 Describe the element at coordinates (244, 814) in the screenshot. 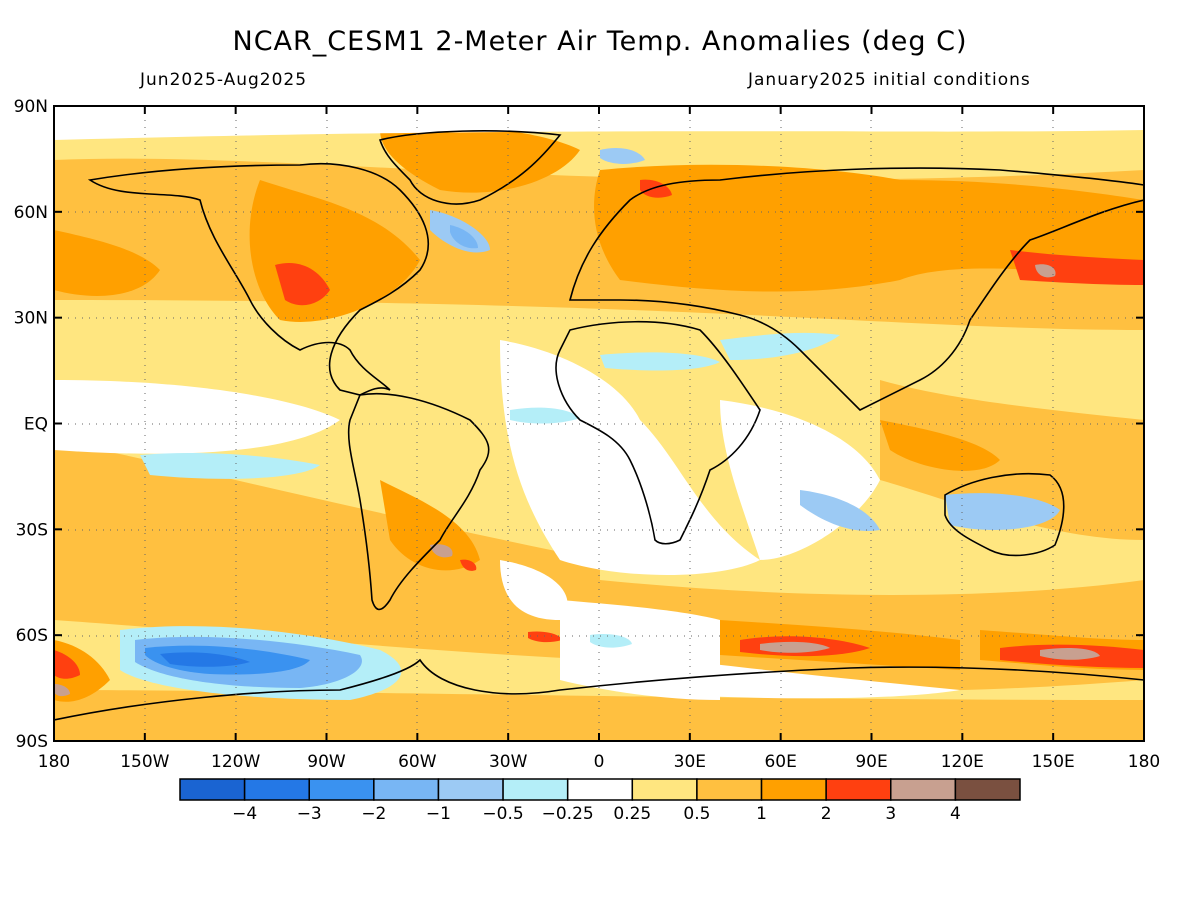

I see `colorbar-label: −4` at that location.